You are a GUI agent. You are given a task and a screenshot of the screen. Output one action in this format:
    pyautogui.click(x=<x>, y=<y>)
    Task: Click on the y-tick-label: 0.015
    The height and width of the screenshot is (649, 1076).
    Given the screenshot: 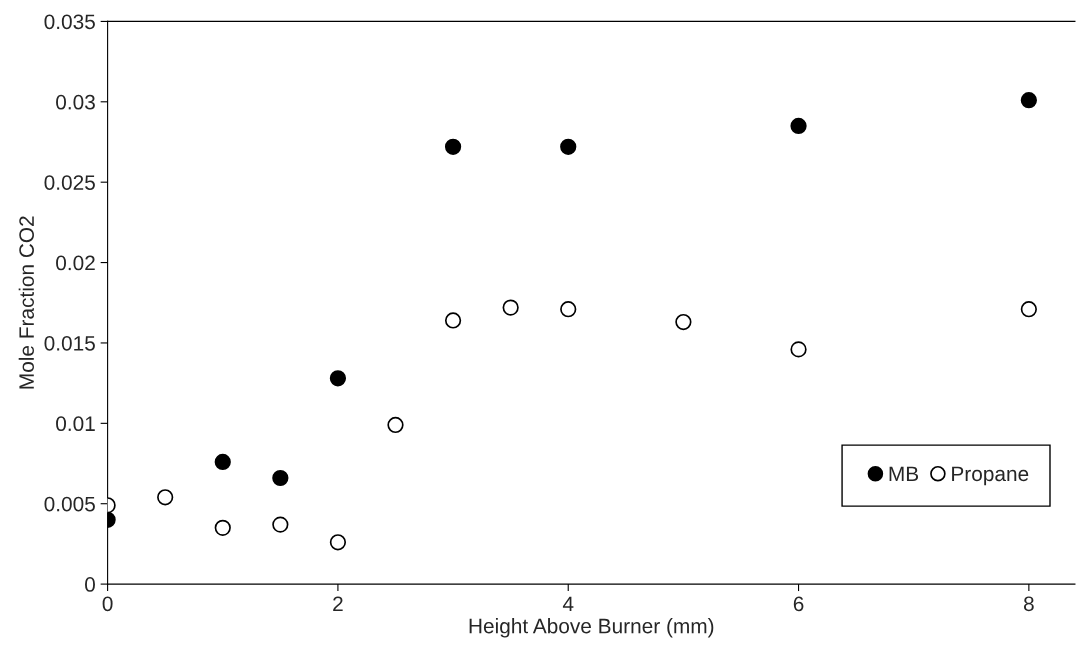 What is the action you would take?
    pyautogui.click(x=69, y=343)
    